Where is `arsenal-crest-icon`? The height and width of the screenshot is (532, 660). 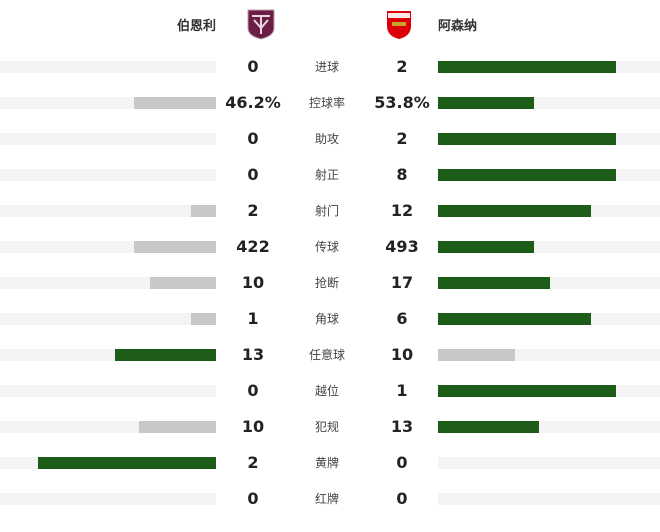 arsenal-crest-icon is located at coordinates (399, 25).